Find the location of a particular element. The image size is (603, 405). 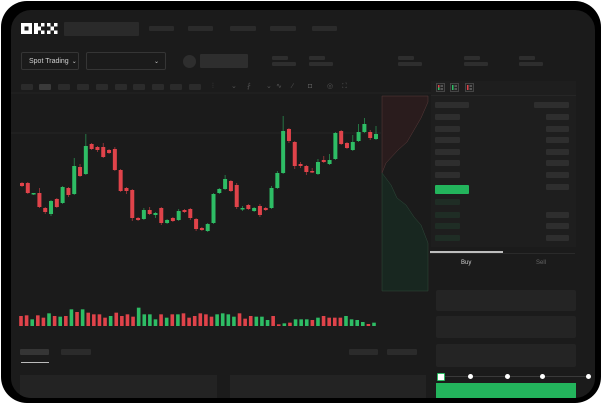

tab-underline is located at coordinates (466, 252).